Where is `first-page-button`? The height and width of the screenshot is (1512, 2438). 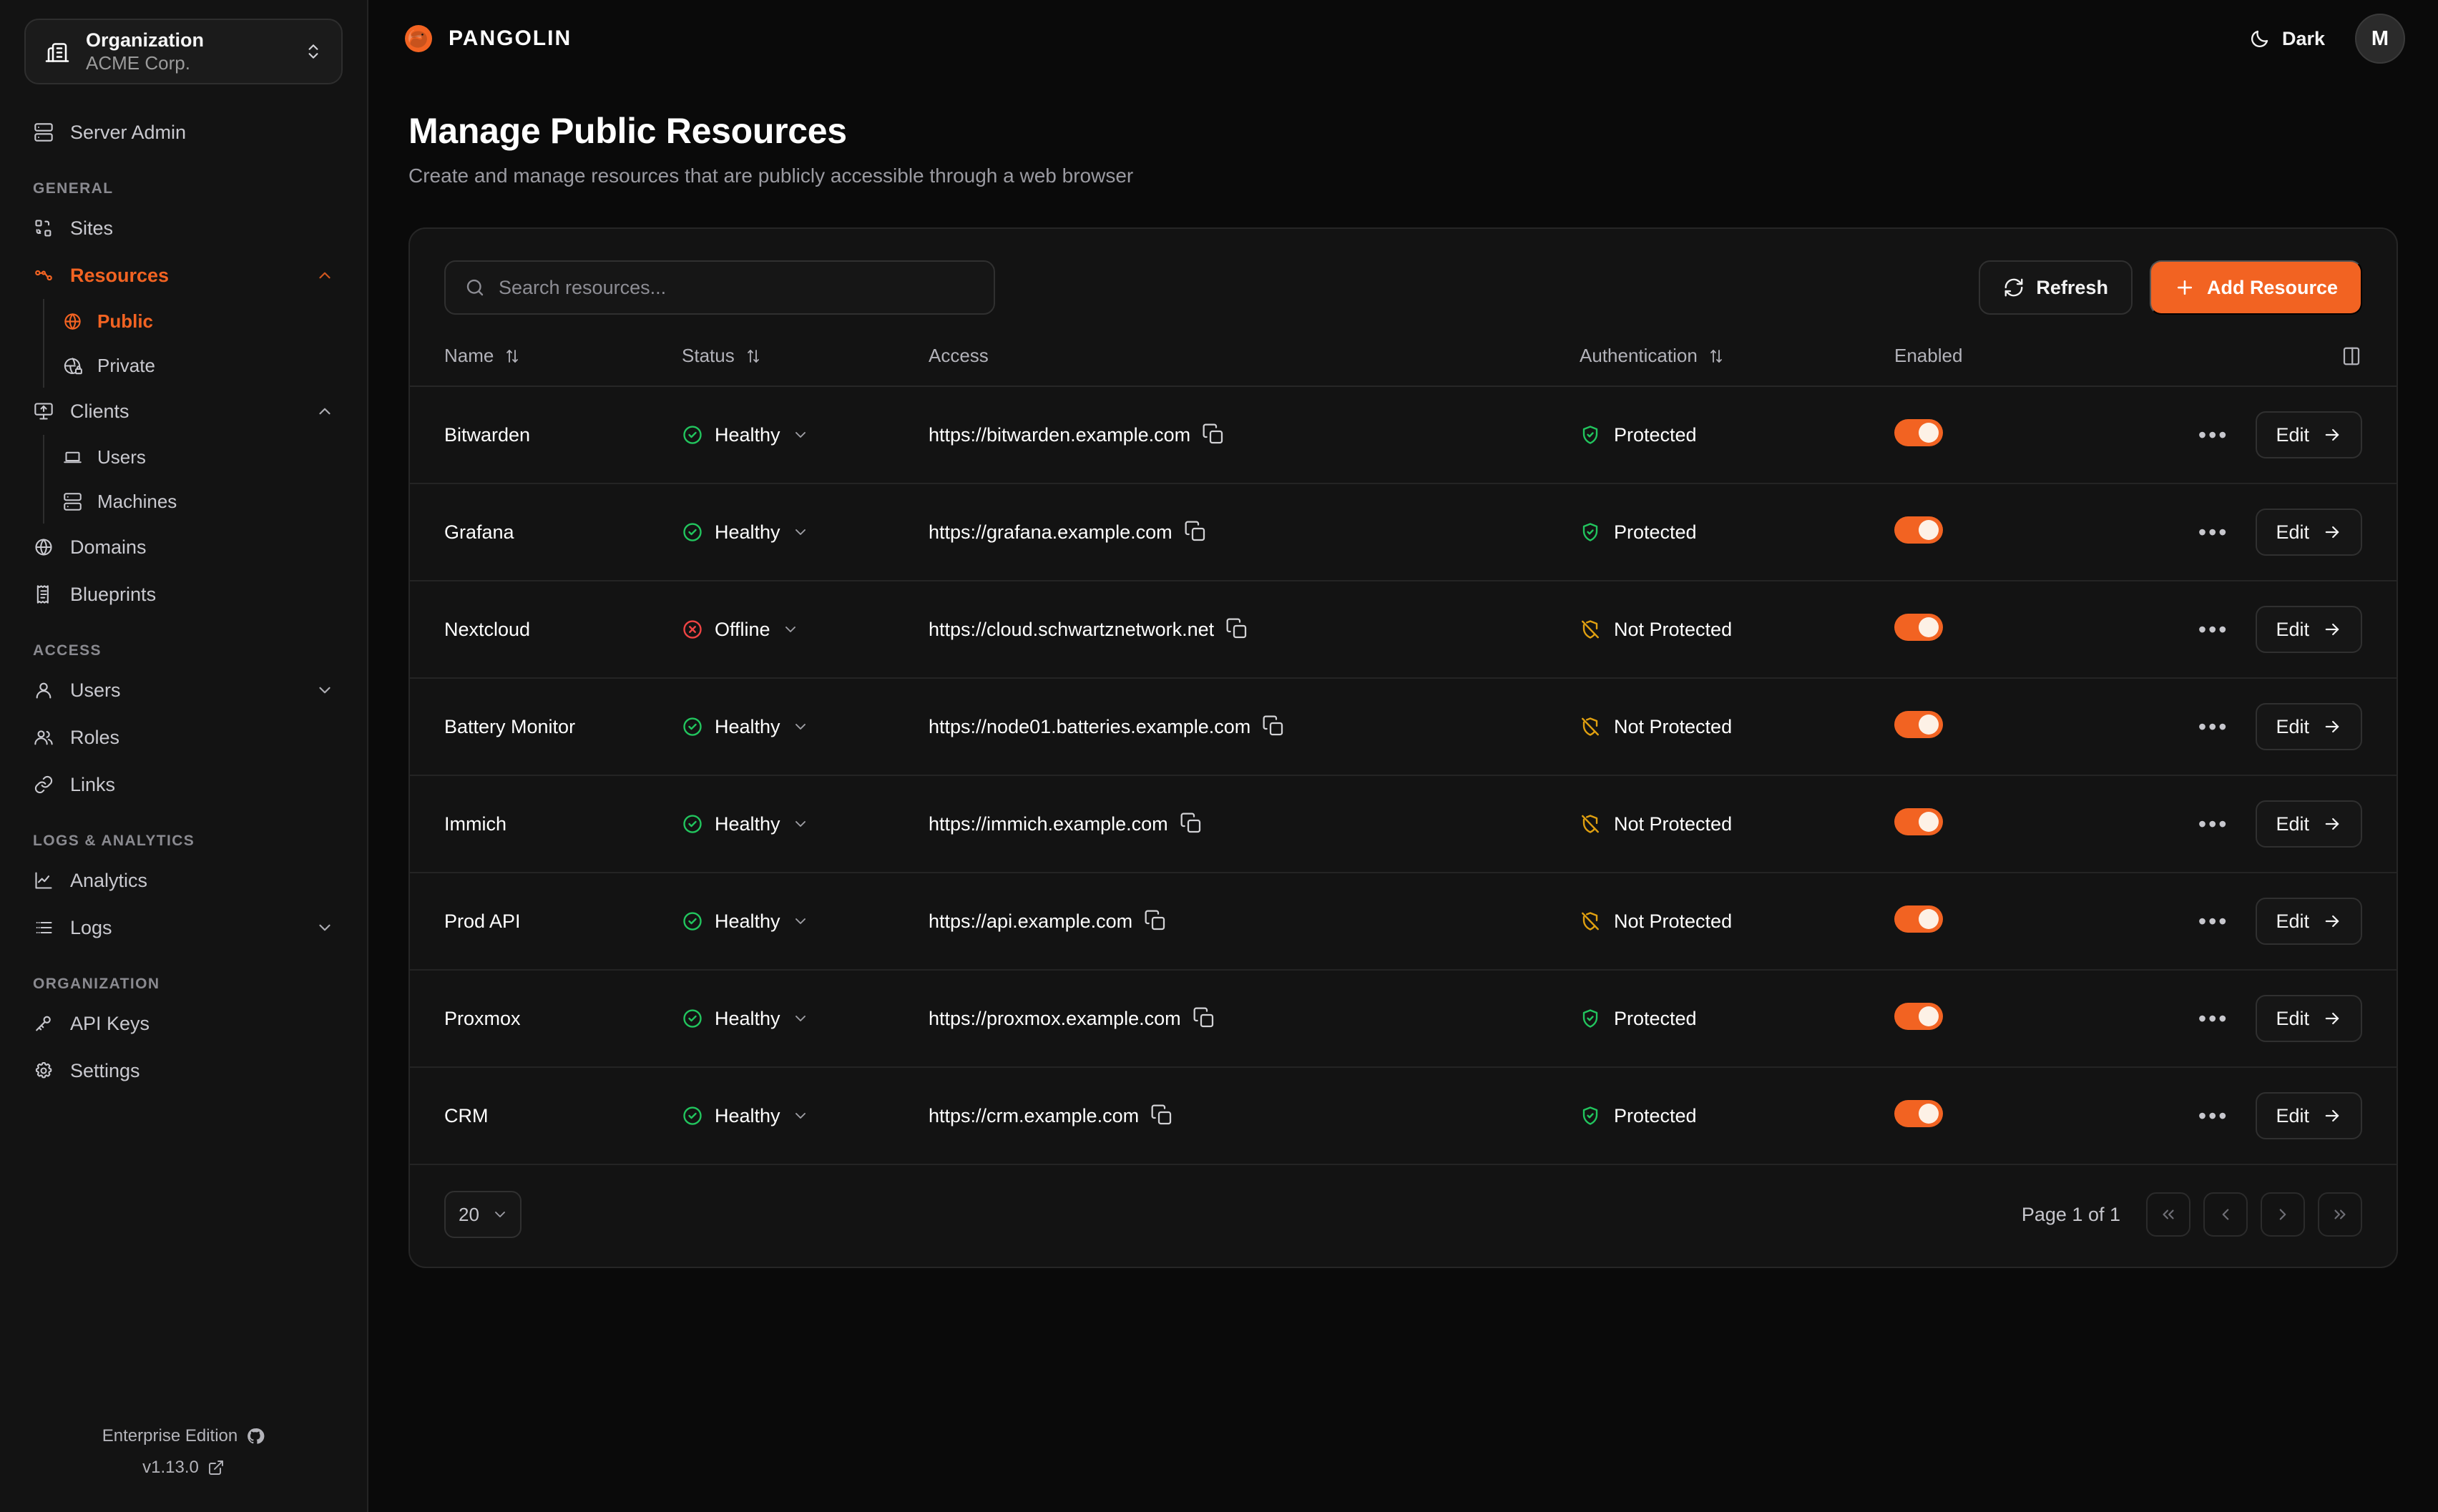 first-page-button is located at coordinates (2168, 1214).